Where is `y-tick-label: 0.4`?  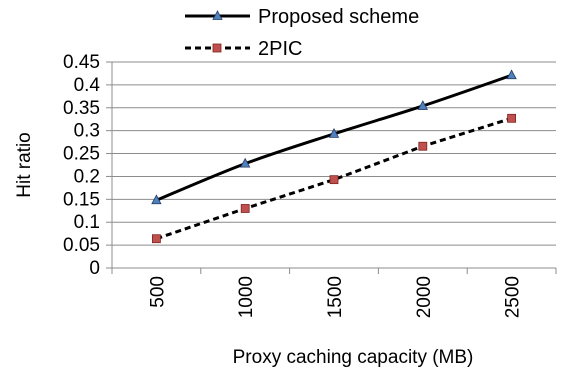 y-tick-label: 0.4 is located at coordinates (87, 85).